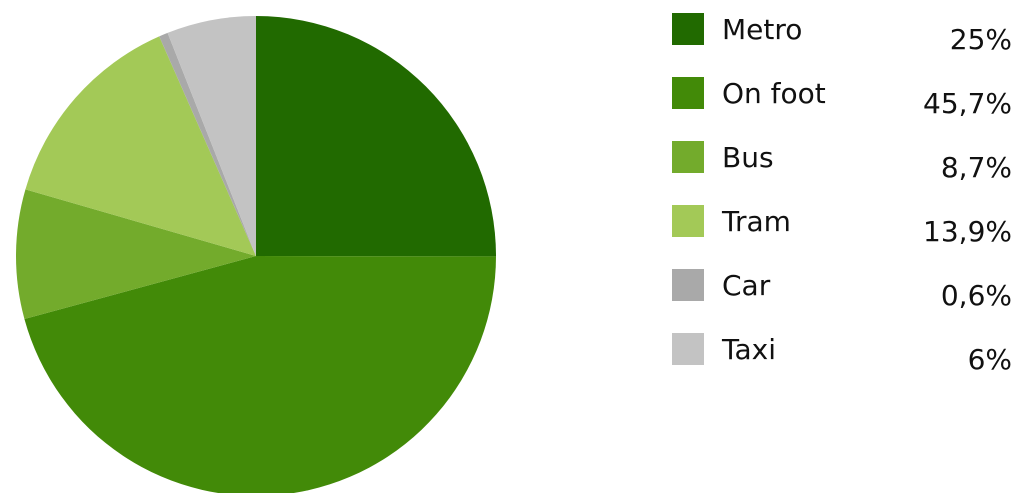 This screenshot has height=493, width=1021. Describe the element at coordinates (842, 106) in the screenshot. I see `legend-item: On foot 45,7%` at that location.